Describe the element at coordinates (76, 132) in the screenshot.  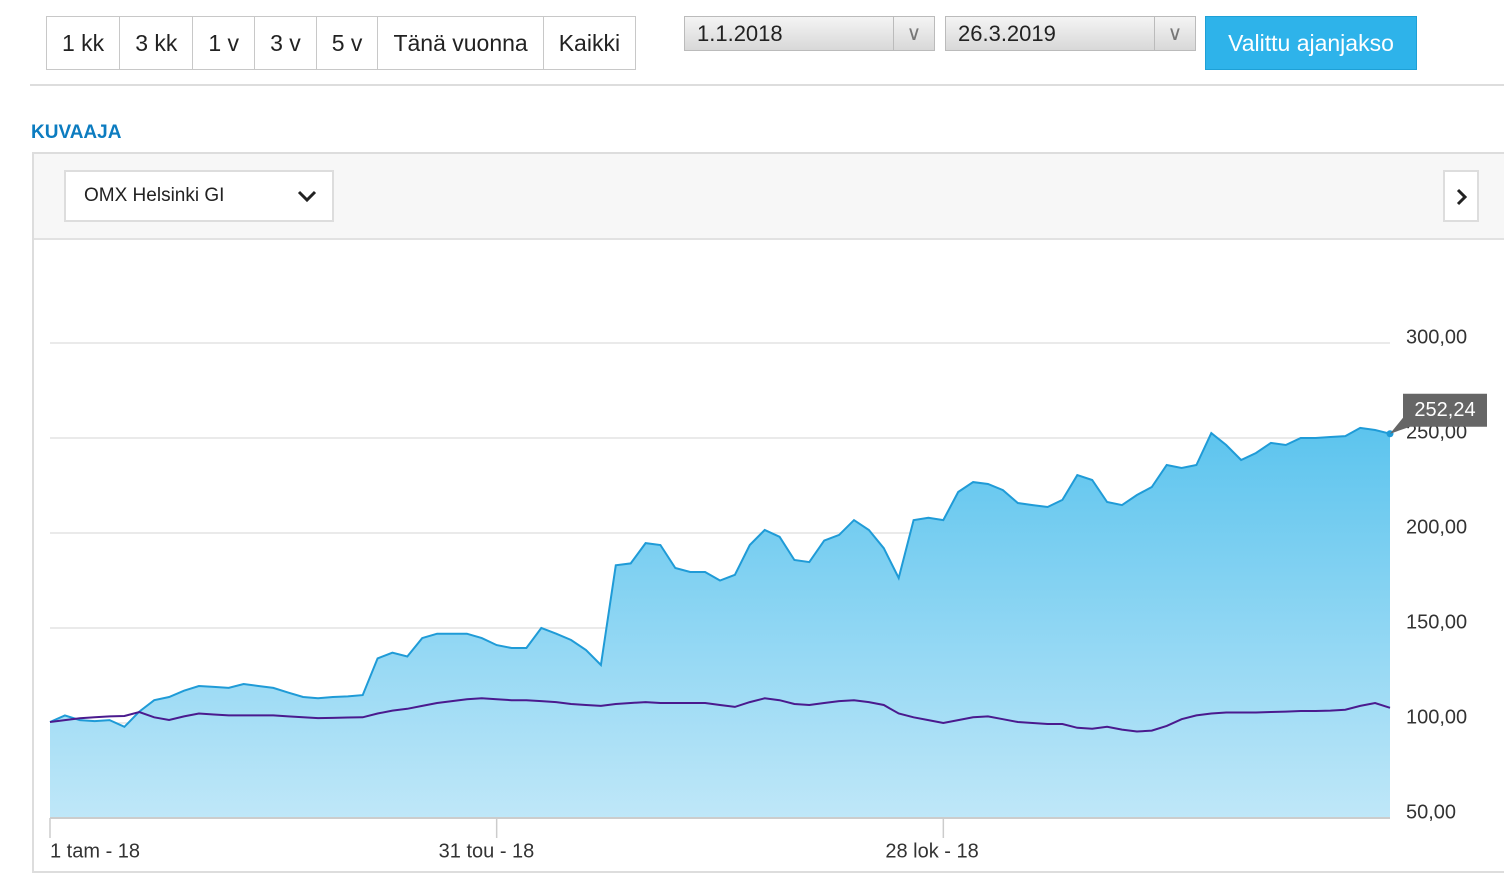
I see `section-title: KUVAAJA` at that location.